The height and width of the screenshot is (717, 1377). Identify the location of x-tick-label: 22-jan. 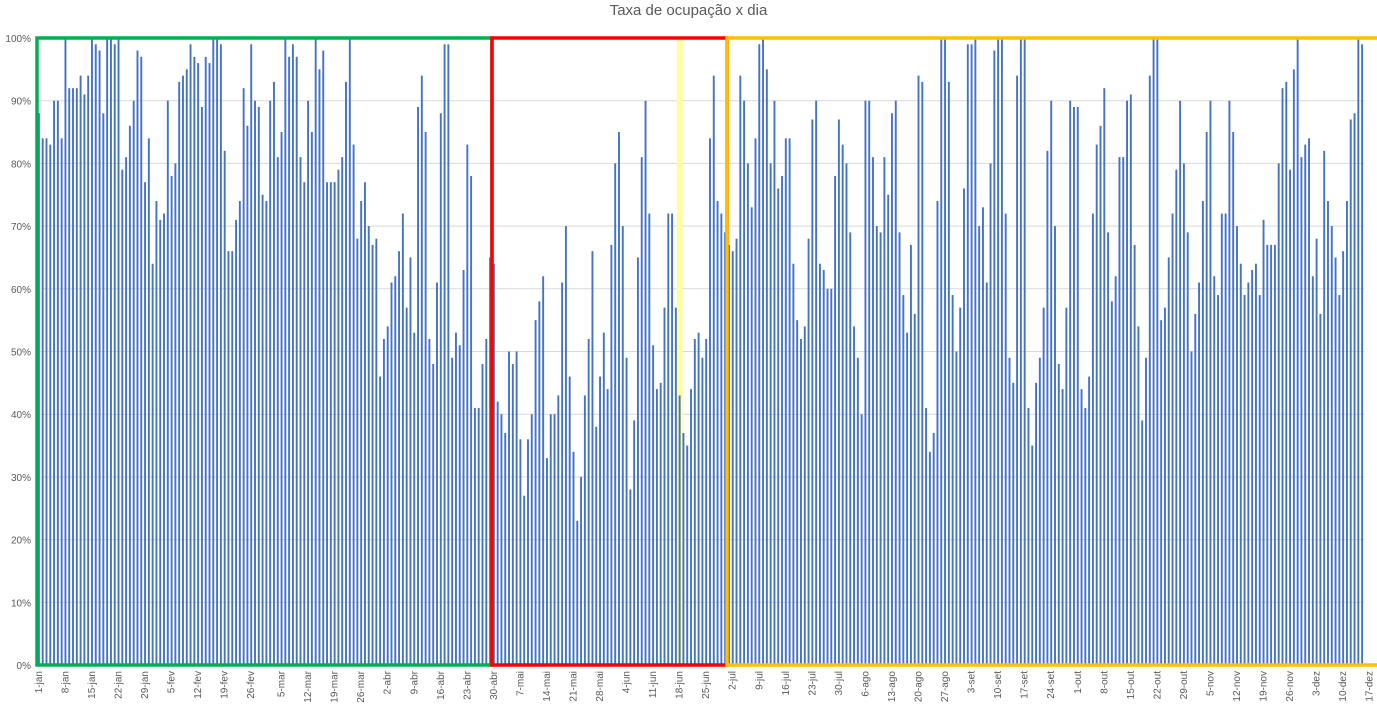
(119, 685).